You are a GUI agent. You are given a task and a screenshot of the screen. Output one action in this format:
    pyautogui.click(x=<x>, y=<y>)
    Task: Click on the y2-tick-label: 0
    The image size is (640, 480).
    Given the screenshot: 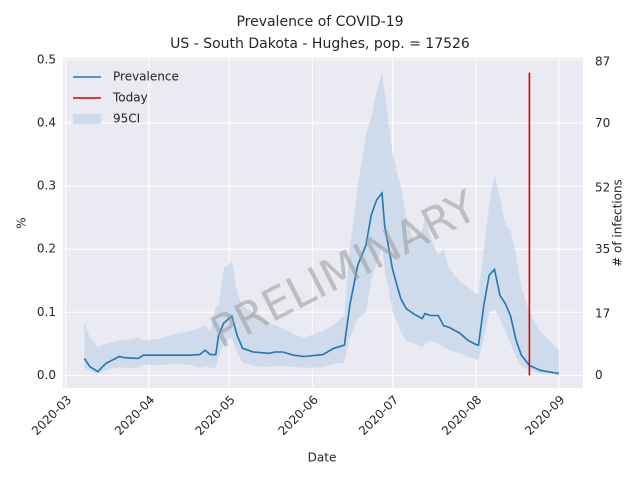 What is the action you would take?
    pyautogui.click(x=599, y=375)
    